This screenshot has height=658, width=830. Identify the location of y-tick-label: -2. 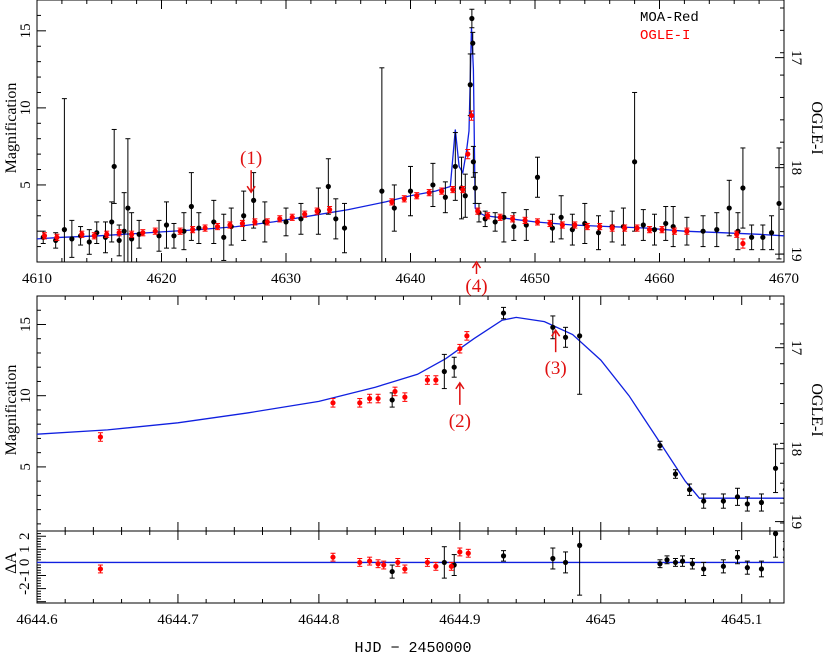
(25, 588).